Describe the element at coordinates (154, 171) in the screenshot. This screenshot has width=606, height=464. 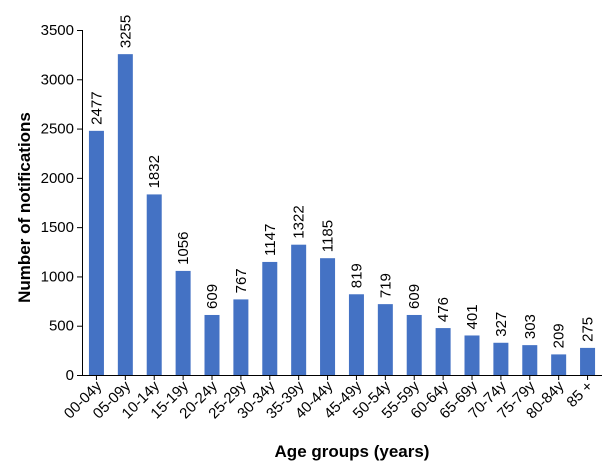
I see `data-label: 1832` at that location.